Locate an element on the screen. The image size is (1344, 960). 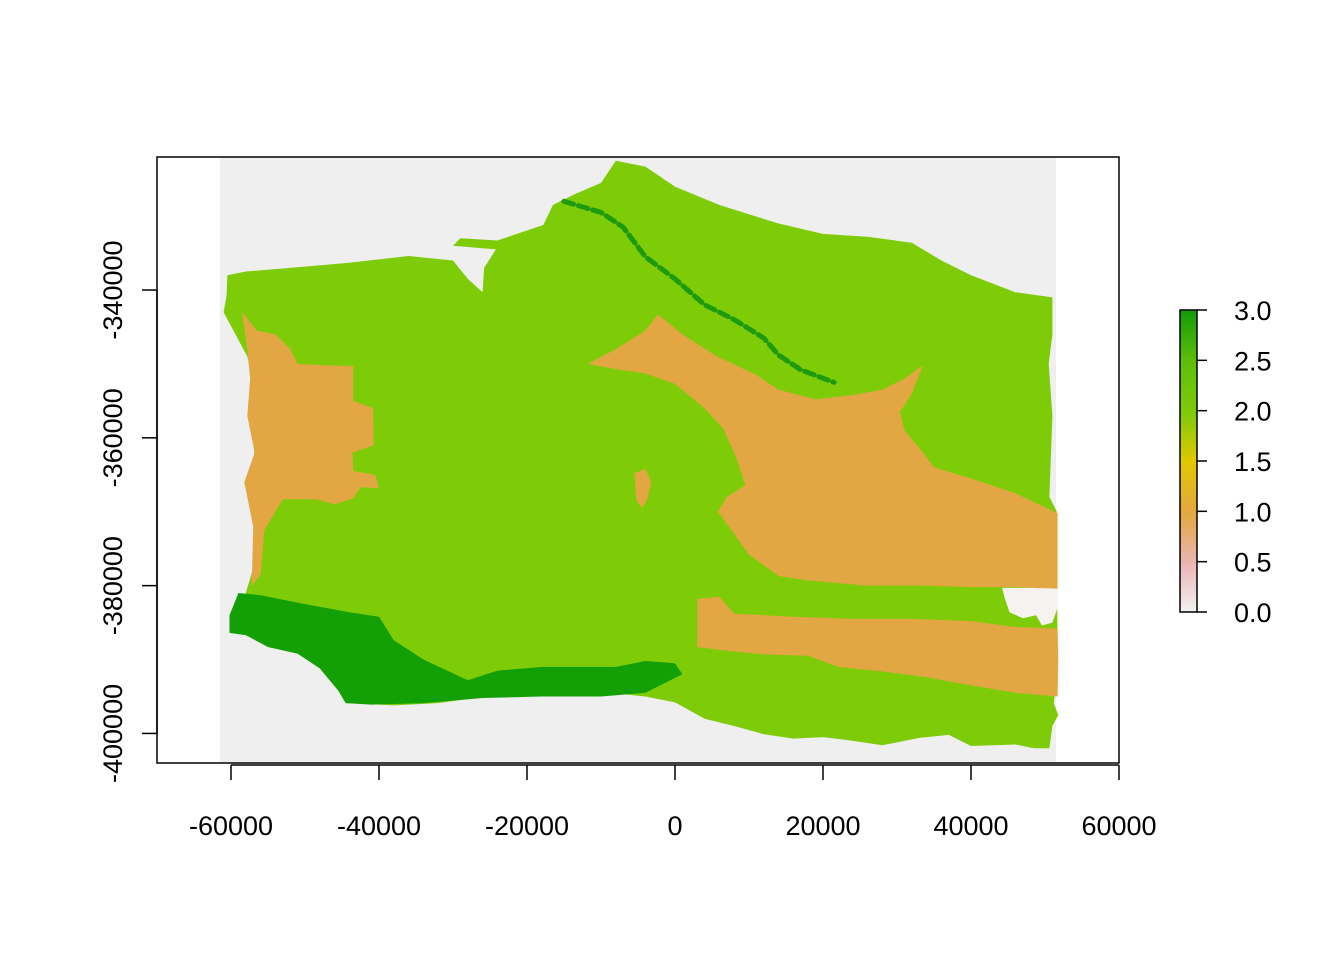
legend-tick-label: 2.5 is located at coordinates (1253, 361).